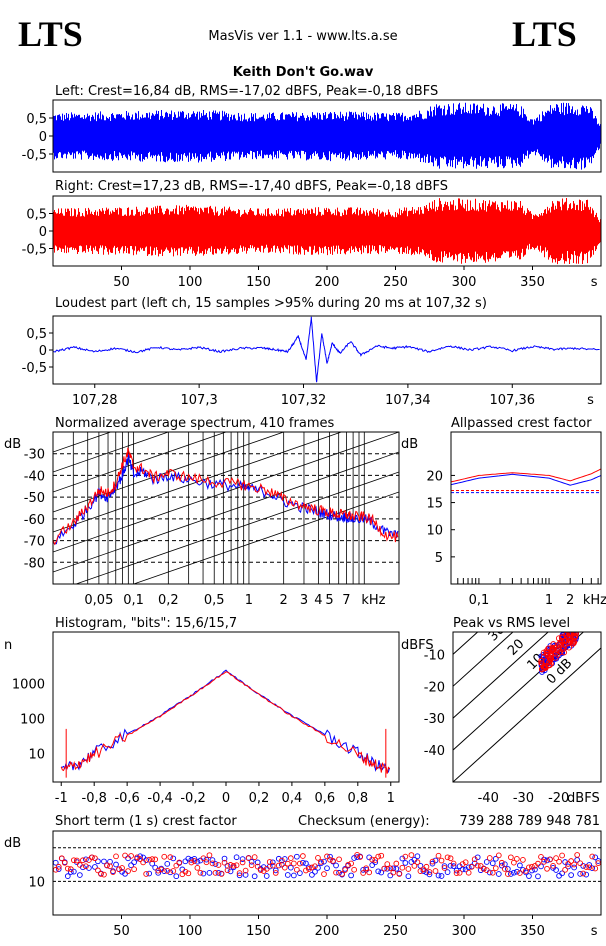 This screenshot has width=606, height=946. What do you see at coordinates (566, 634) in the screenshot?
I see `peak-rms-point` at bounding box center [566, 634].